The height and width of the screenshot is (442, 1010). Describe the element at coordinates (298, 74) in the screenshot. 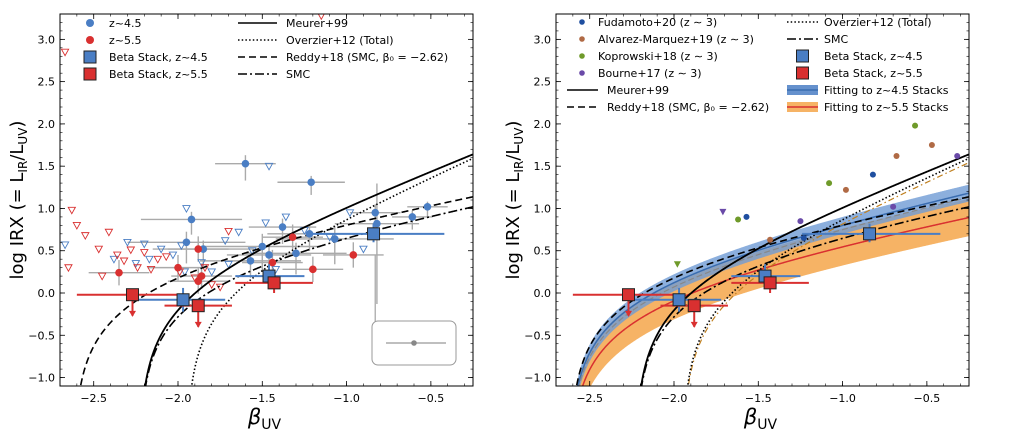

I see `legend-label: SMC` at that location.